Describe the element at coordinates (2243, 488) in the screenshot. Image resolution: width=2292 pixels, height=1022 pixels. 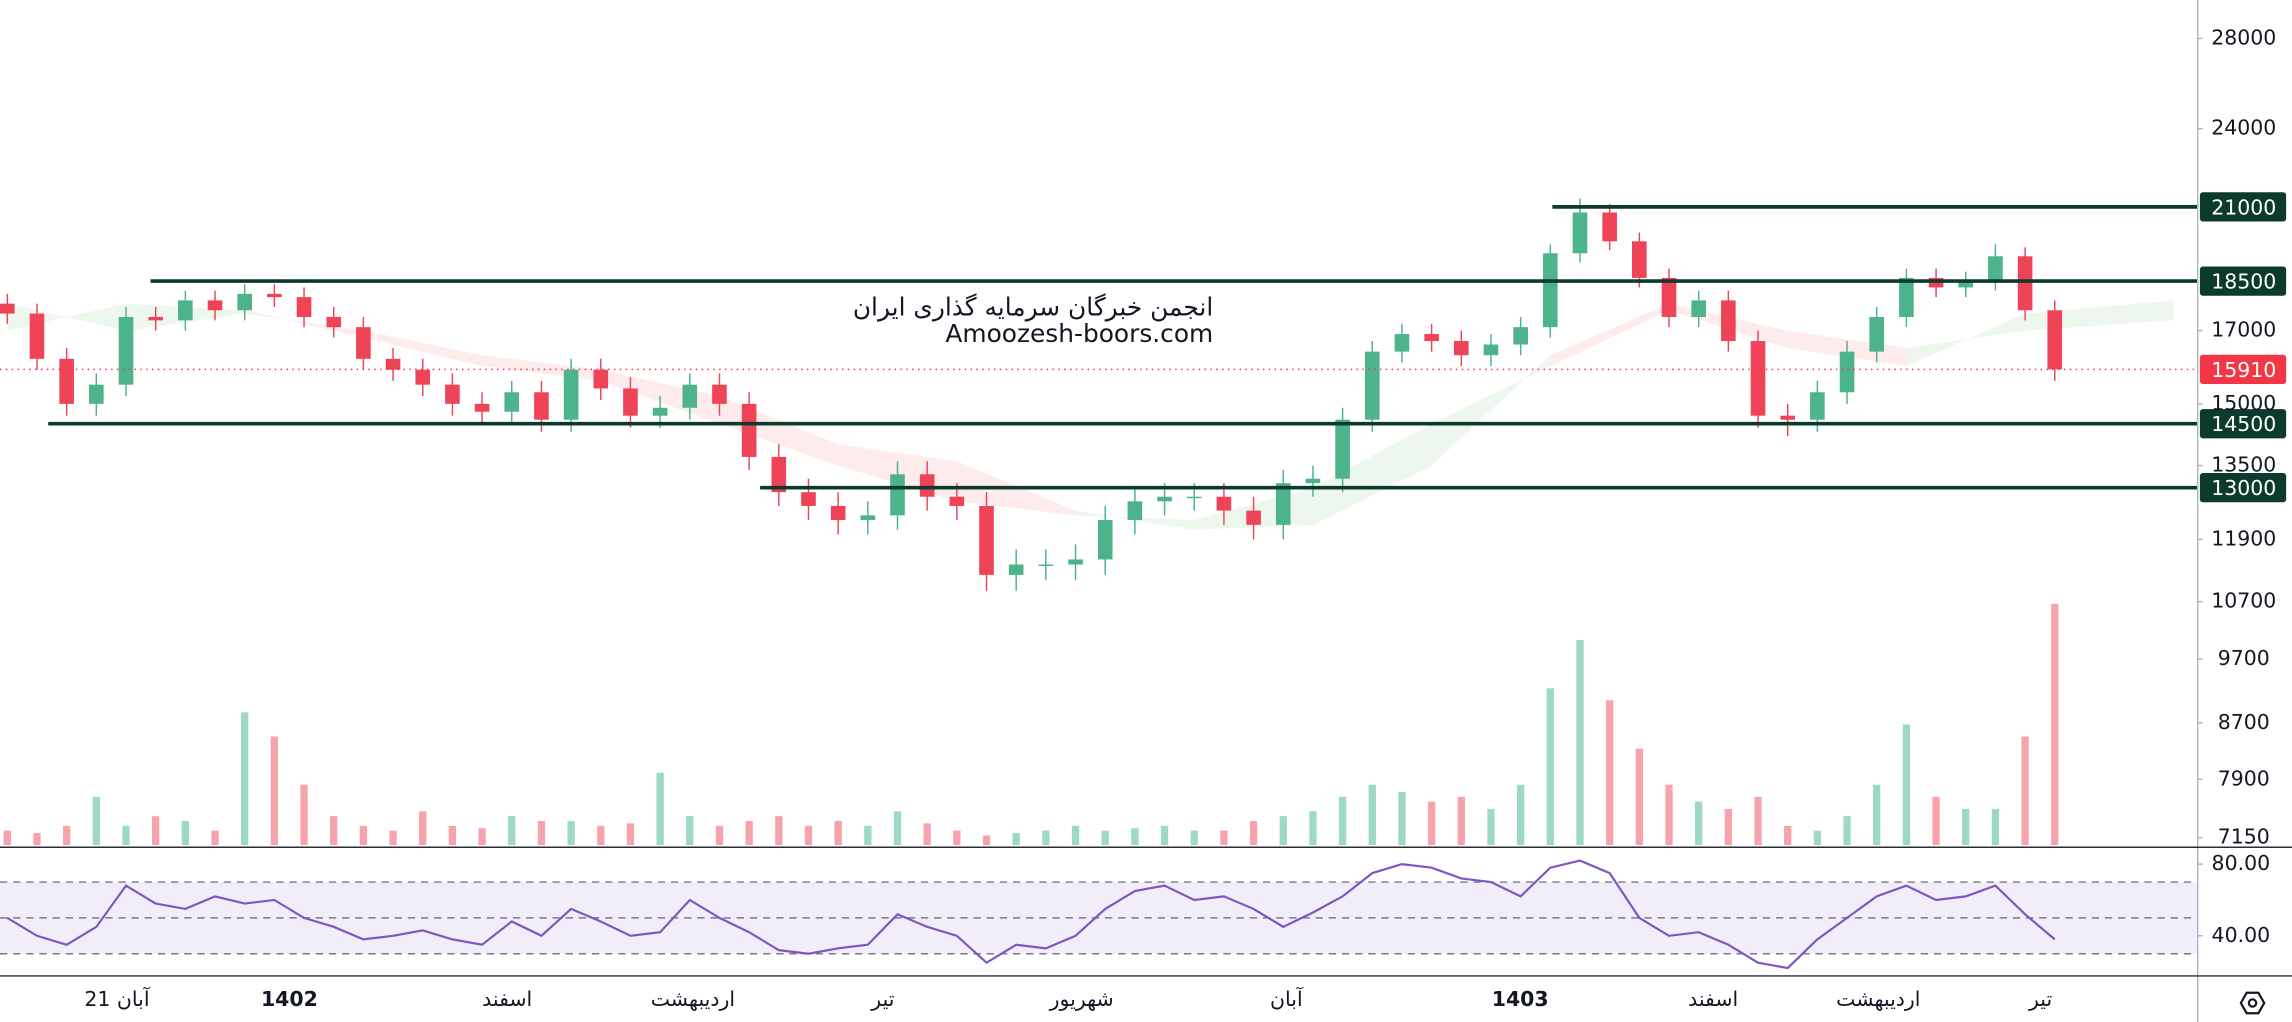
I see `level-label: 13000` at that location.